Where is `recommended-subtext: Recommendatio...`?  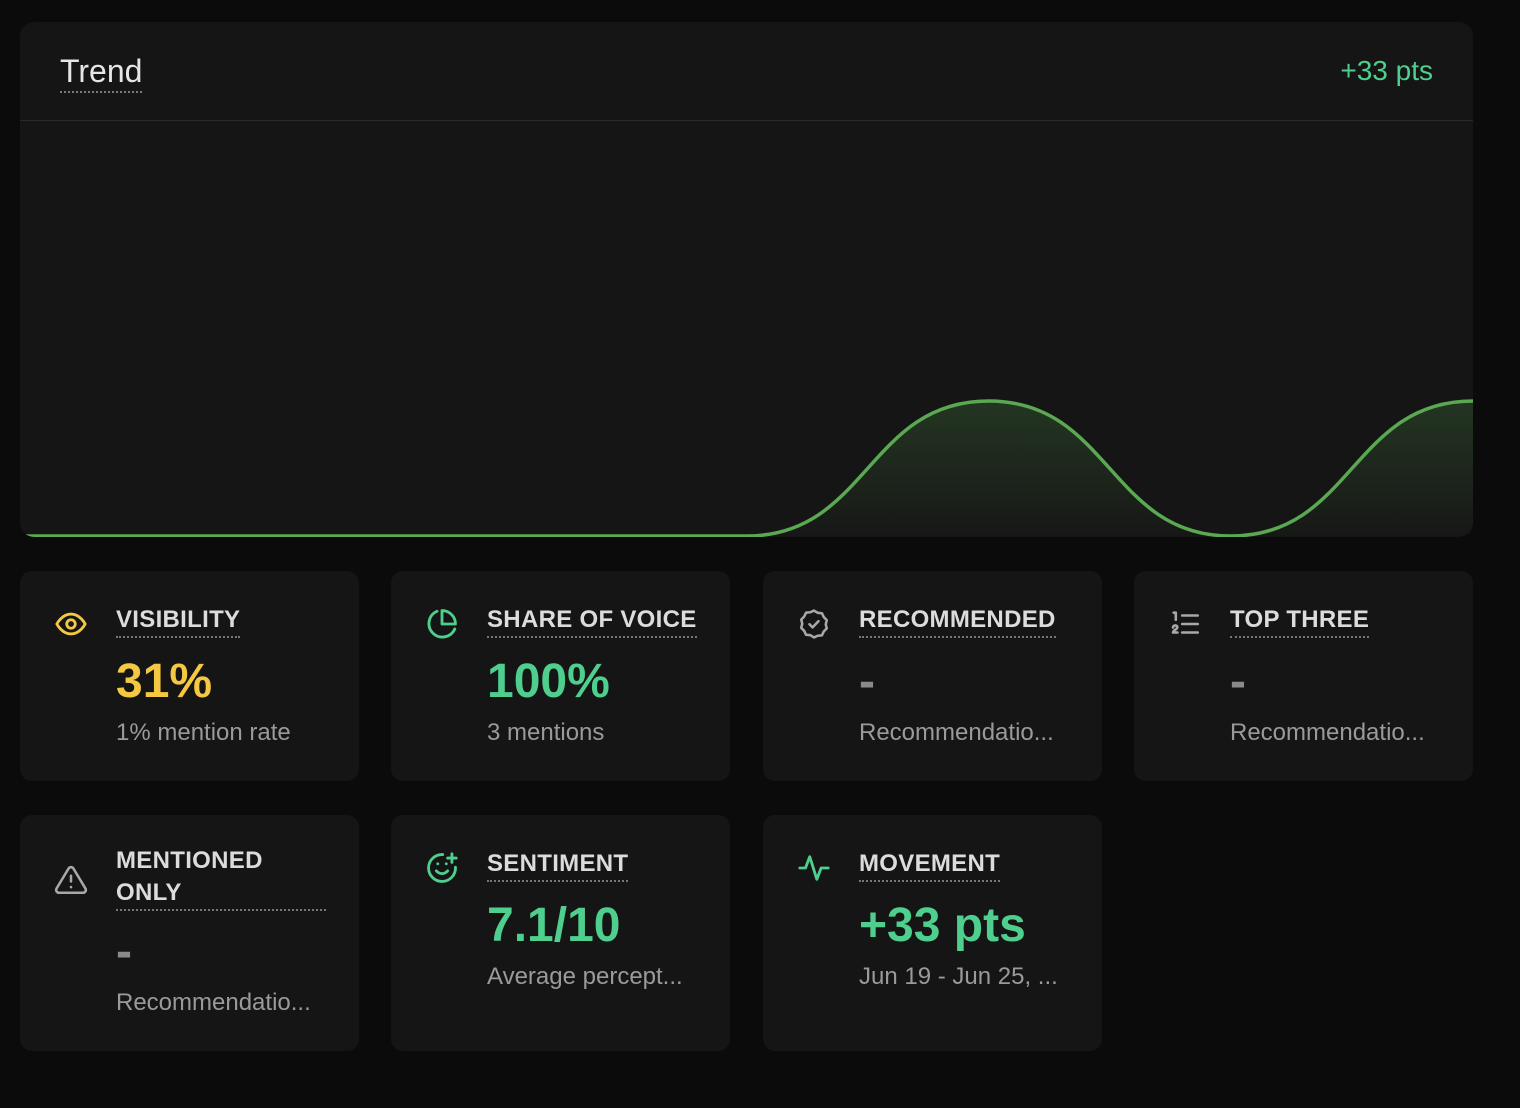 recommended-subtext: Recommendatio... is located at coordinates (956, 732).